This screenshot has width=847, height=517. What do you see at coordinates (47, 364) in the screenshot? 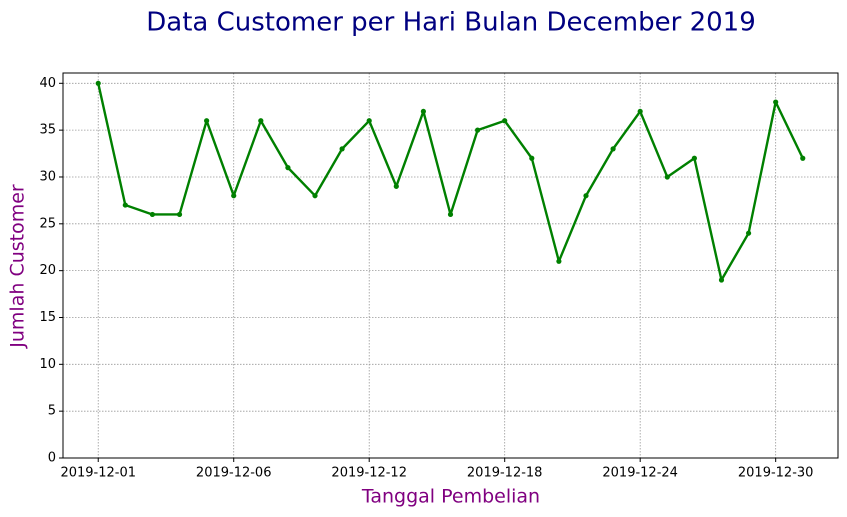
I see `y-tick-label: 10` at bounding box center [47, 364].